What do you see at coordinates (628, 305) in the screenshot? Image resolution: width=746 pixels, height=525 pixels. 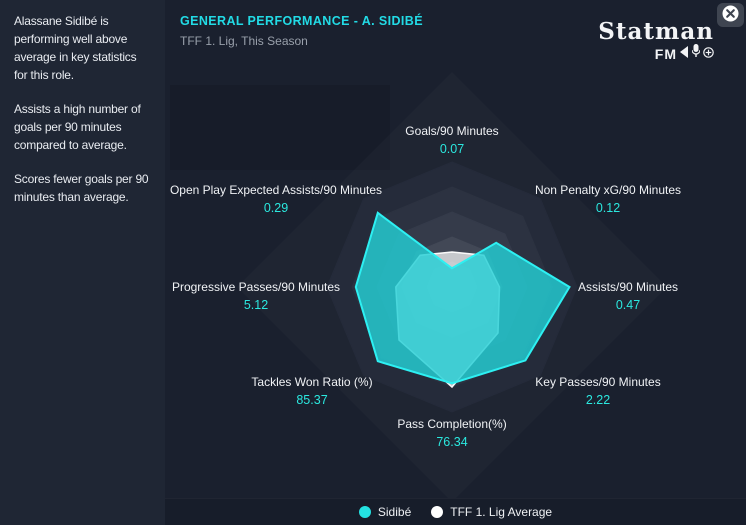 I see `axis-value: 0.47` at bounding box center [628, 305].